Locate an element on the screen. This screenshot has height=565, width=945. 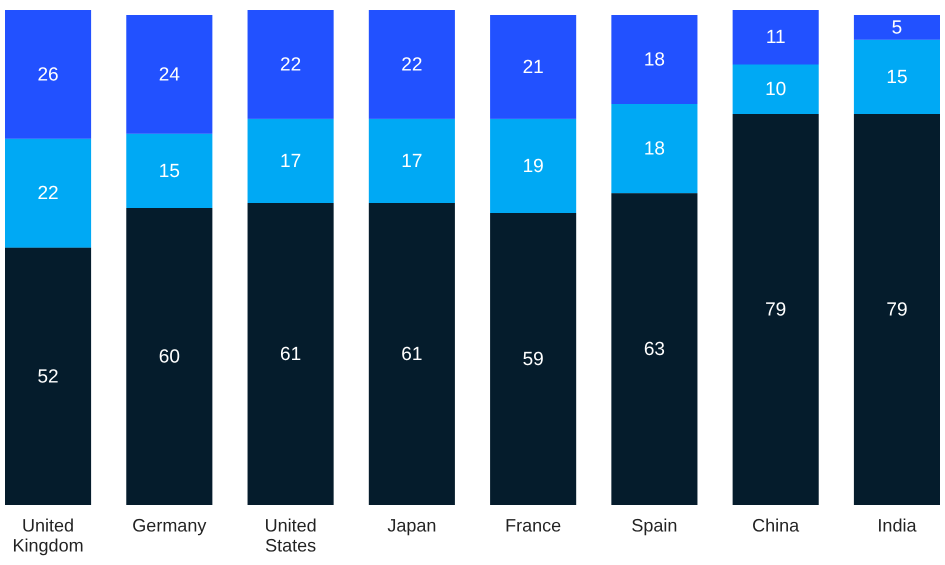
data-label: 10 is located at coordinates (775, 89).